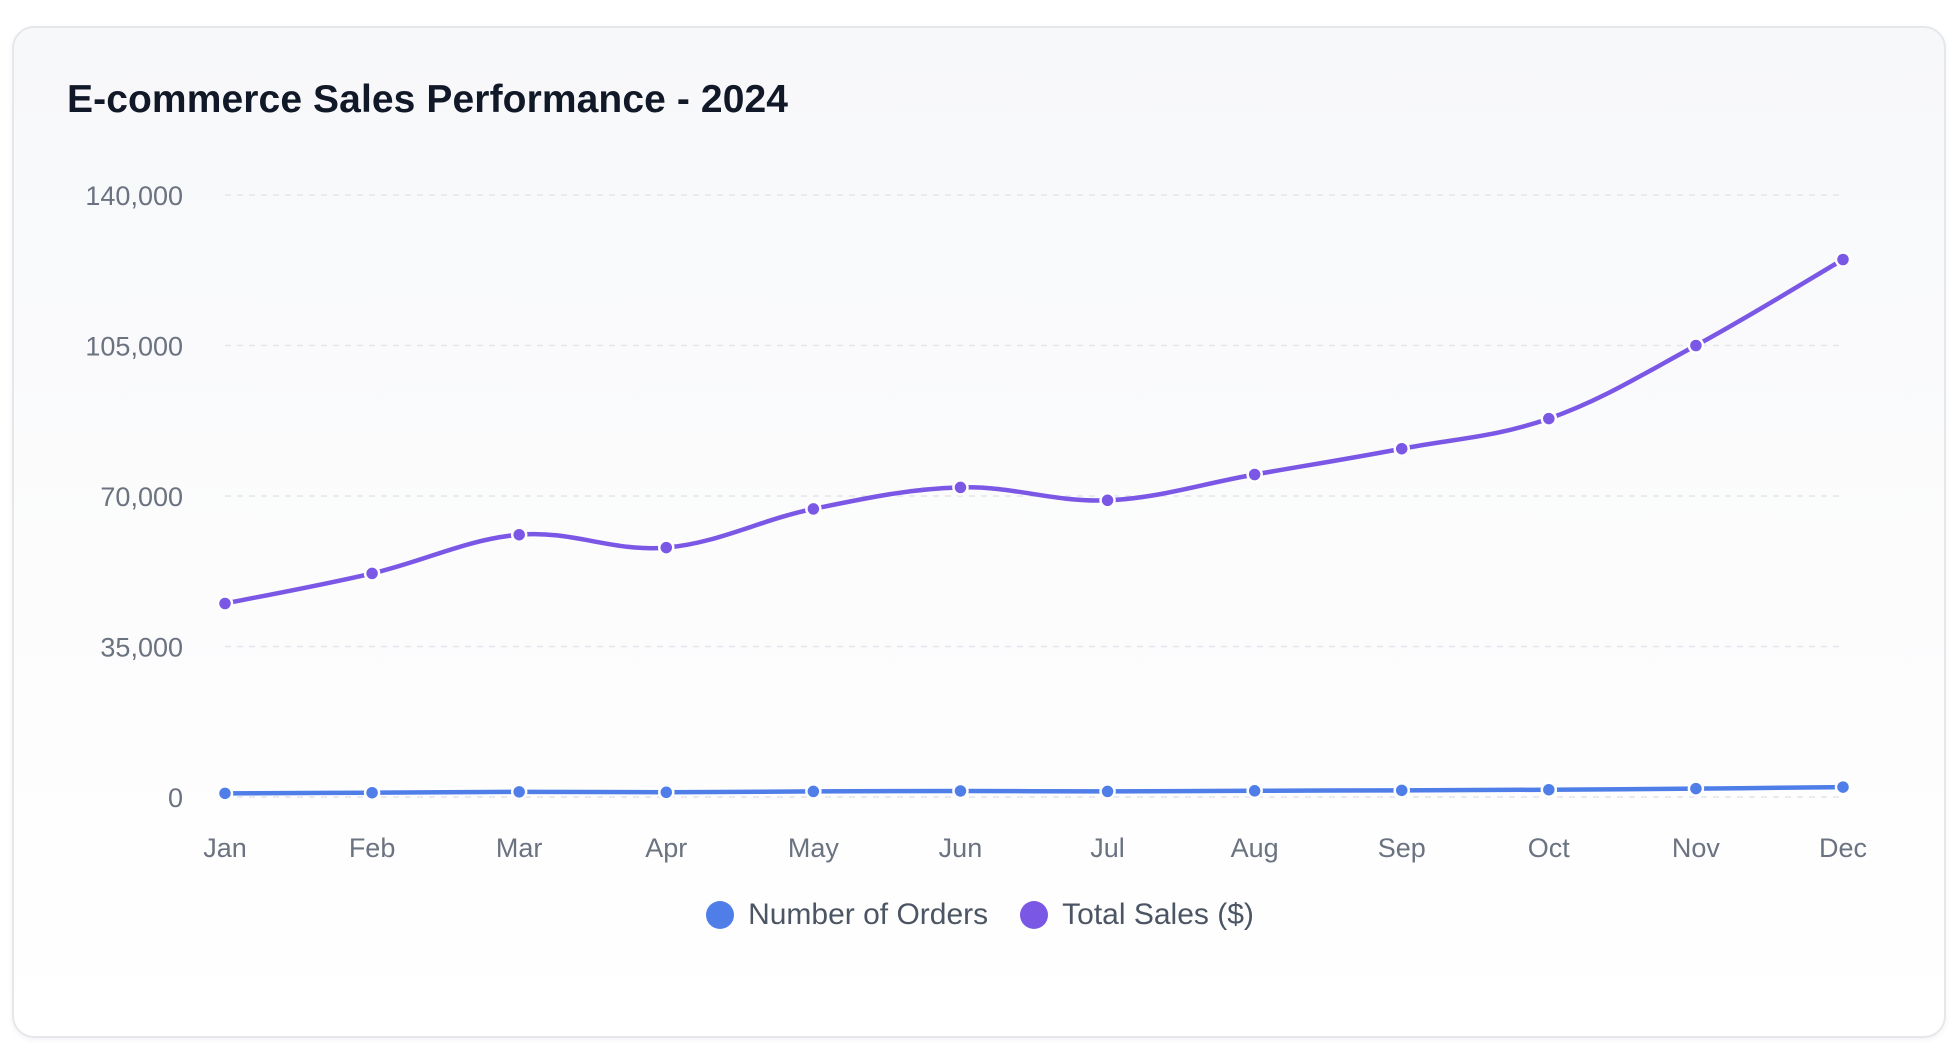  What do you see at coordinates (1107, 848) in the screenshot?
I see `x-tick-label: Jul` at bounding box center [1107, 848].